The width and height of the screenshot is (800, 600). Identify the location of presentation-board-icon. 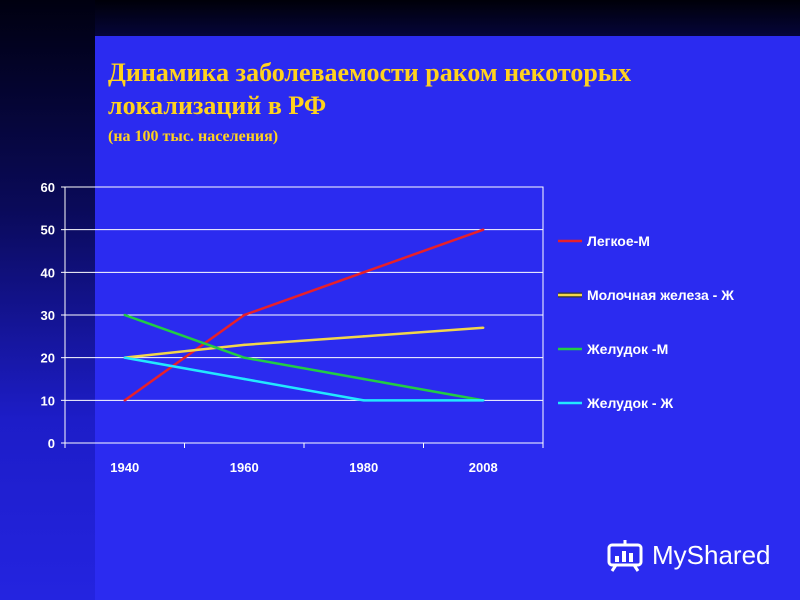
(625, 556).